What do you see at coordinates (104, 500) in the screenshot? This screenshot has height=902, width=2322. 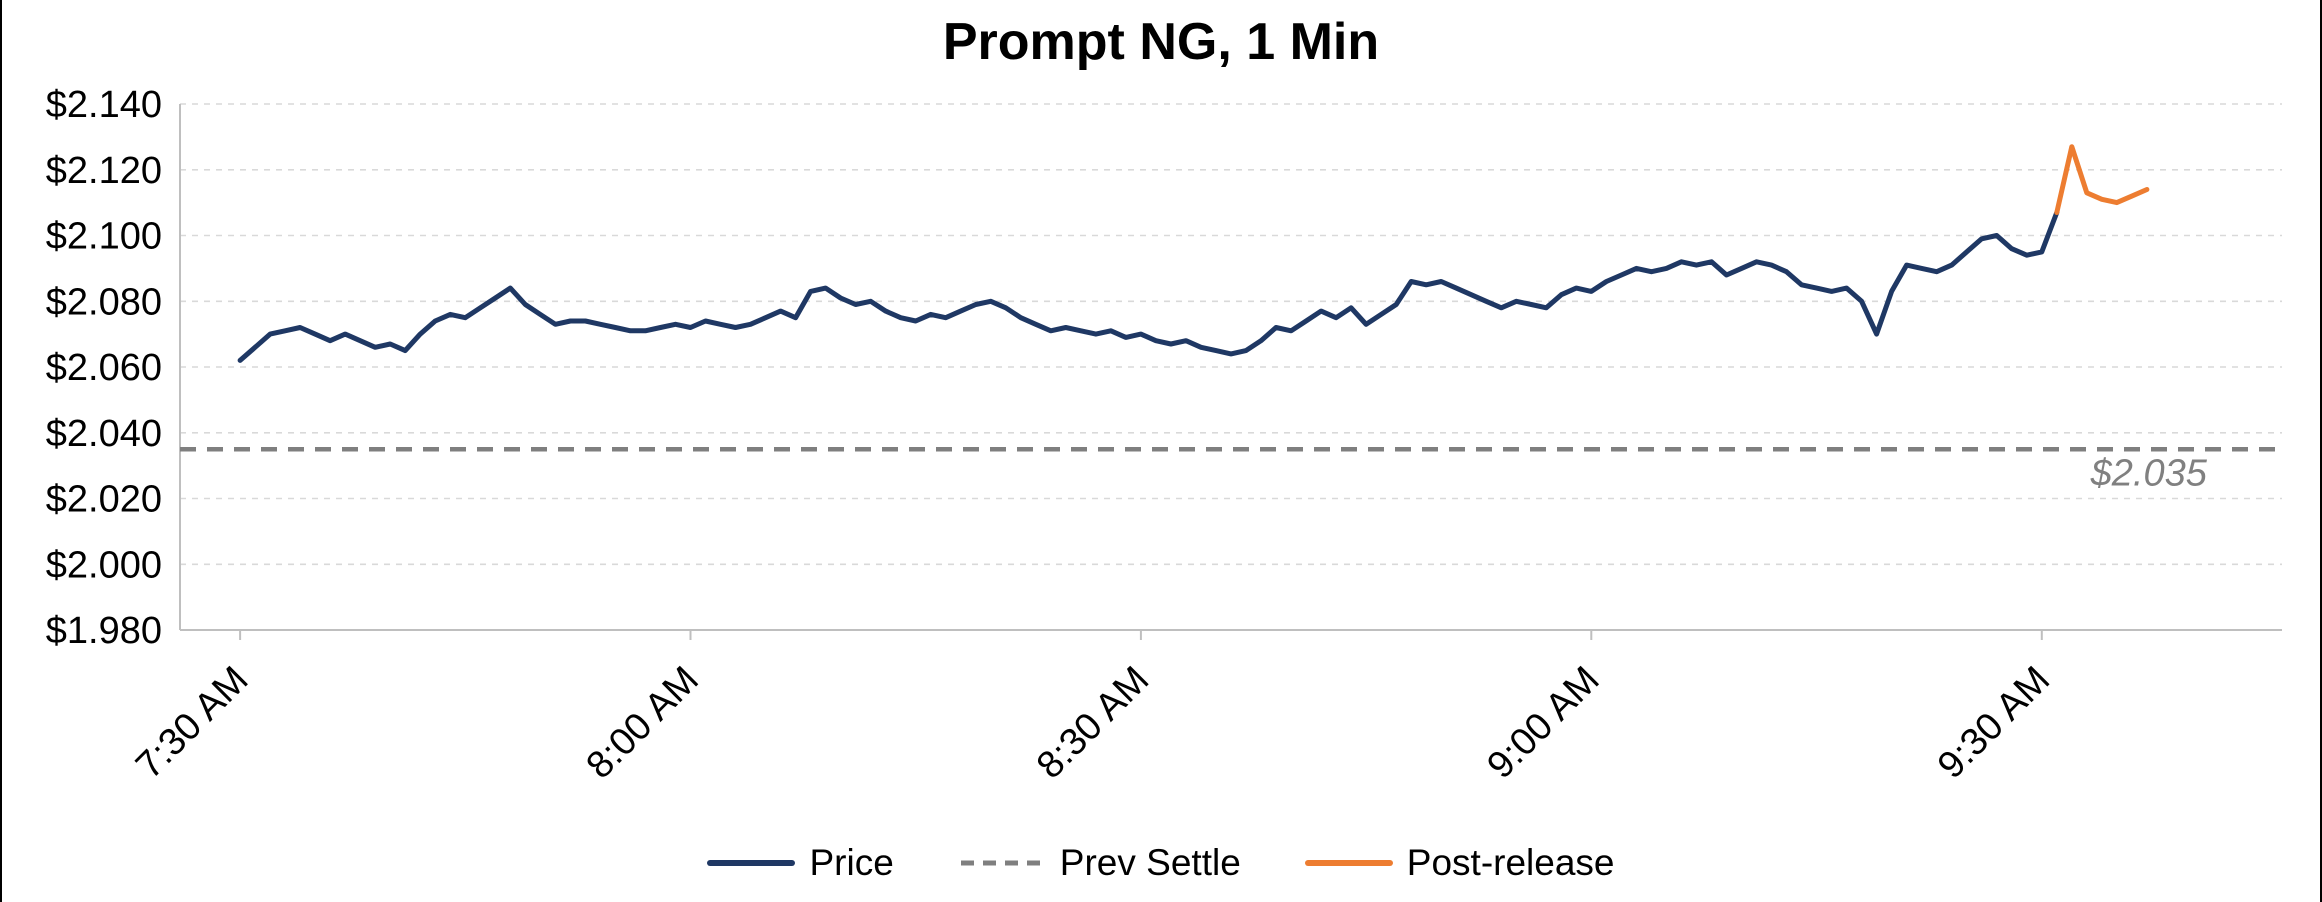 I see `y-tick-label: $2.020` at bounding box center [104, 500].